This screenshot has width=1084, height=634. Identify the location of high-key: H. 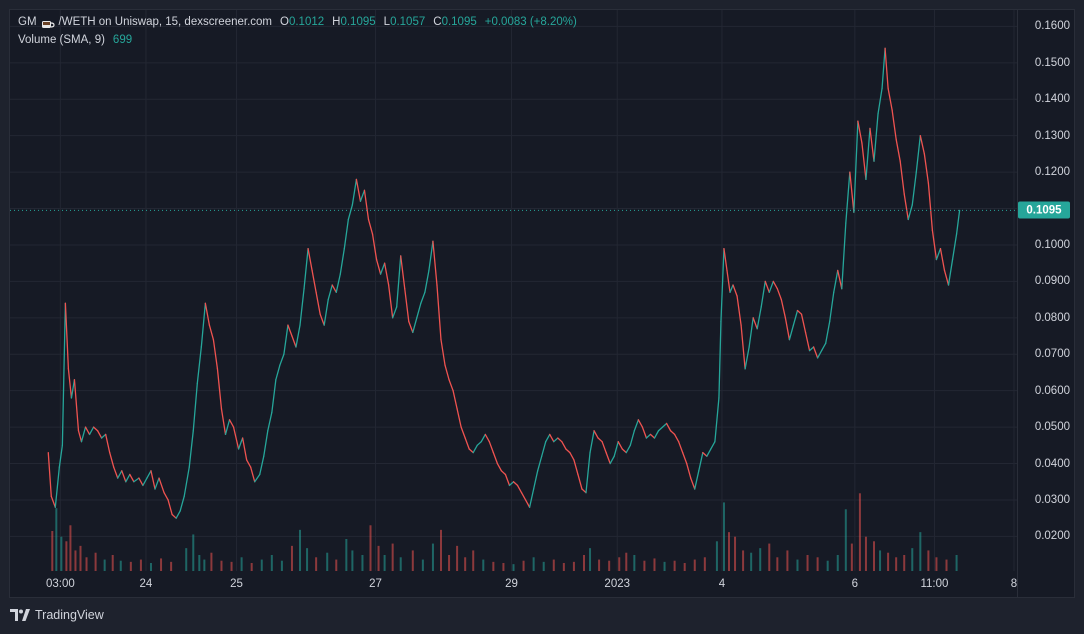
(336, 22).